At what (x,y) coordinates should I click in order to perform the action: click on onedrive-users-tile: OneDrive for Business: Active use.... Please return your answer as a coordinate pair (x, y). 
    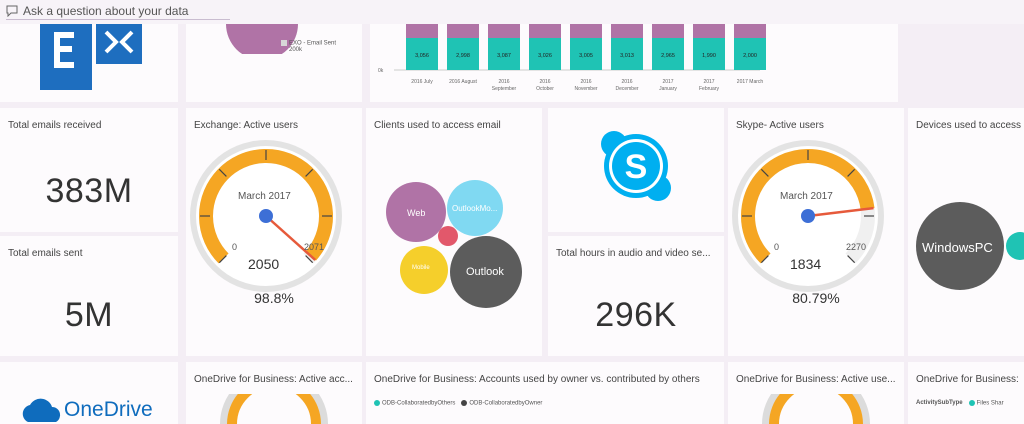
    Looking at the image, I should click on (816, 393).